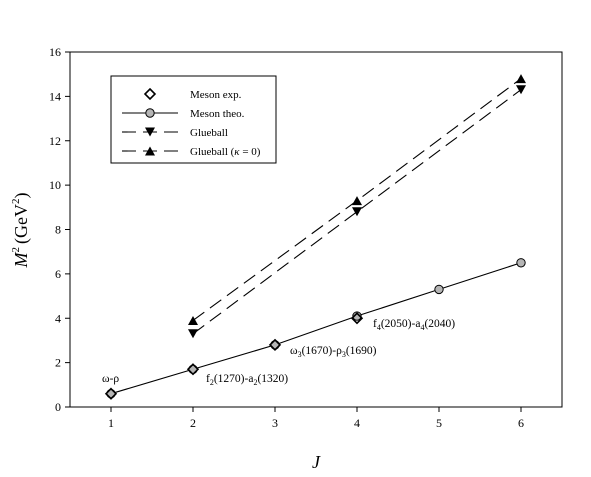 The width and height of the screenshot is (591, 477). I want to click on y-tick-label: 4, so click(58, 318).